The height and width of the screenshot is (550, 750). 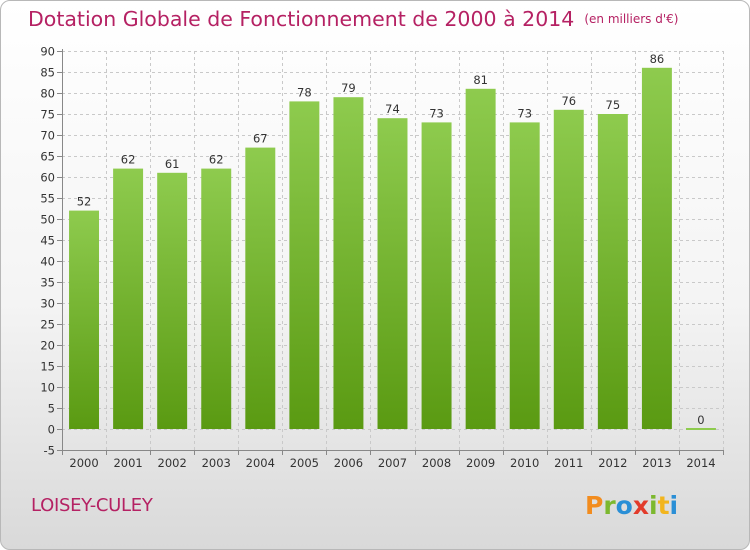 I want to click on x-tick-label: 2002, so click(x=172, y=463).